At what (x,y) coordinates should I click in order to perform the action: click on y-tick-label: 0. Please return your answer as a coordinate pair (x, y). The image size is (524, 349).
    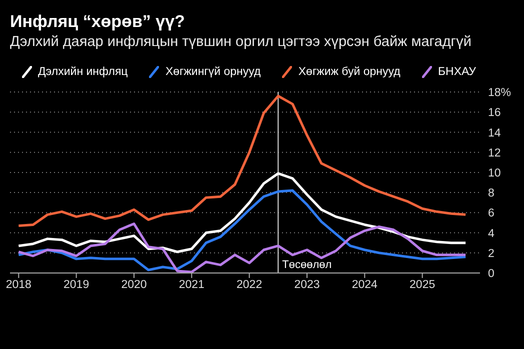
    Looking at the image, I should click on (491, 274).